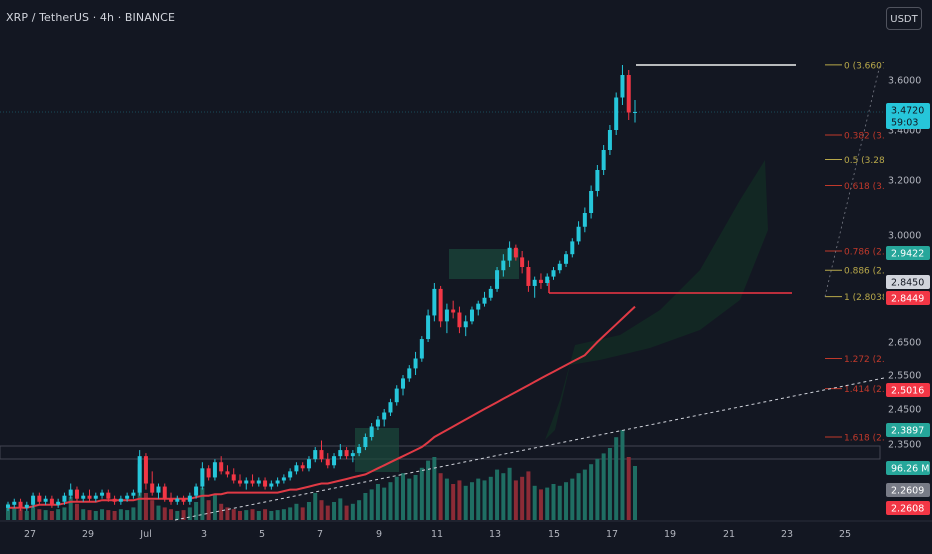 This screenshot has height=554, width=932. Describe the element at coordinates (872, 439) in the screenshot. I see `fib-level-label: 1.618 (2.37)` at that location.